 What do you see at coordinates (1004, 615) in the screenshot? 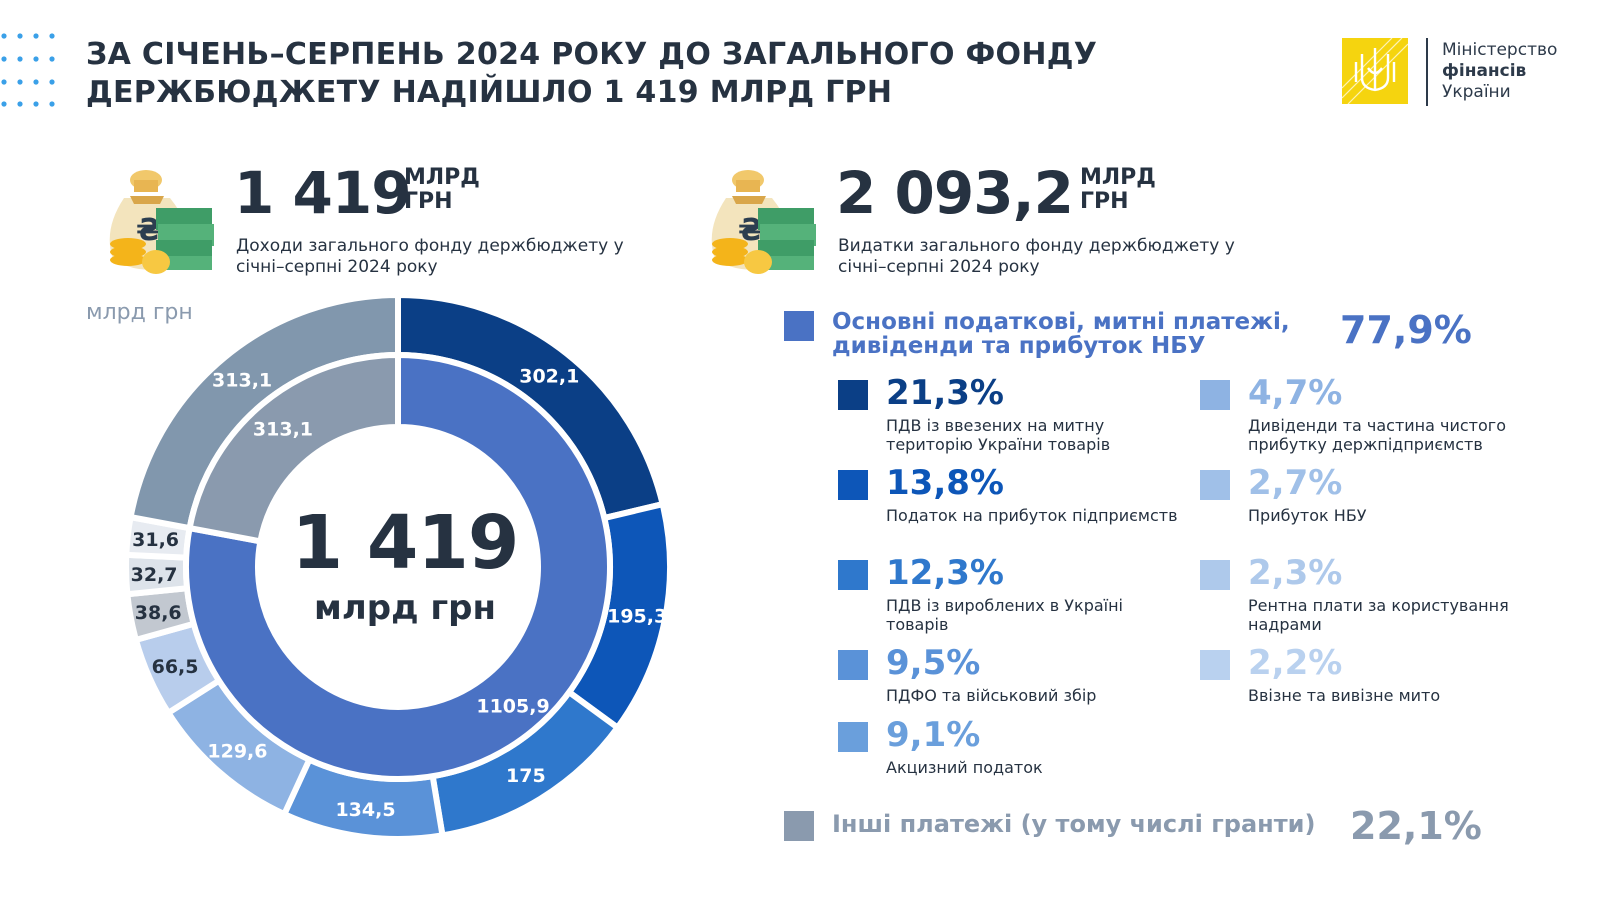
I see `legend-item-label: ПДВ із вироблених в Україні товарів` at bounding box center [1004, 615].